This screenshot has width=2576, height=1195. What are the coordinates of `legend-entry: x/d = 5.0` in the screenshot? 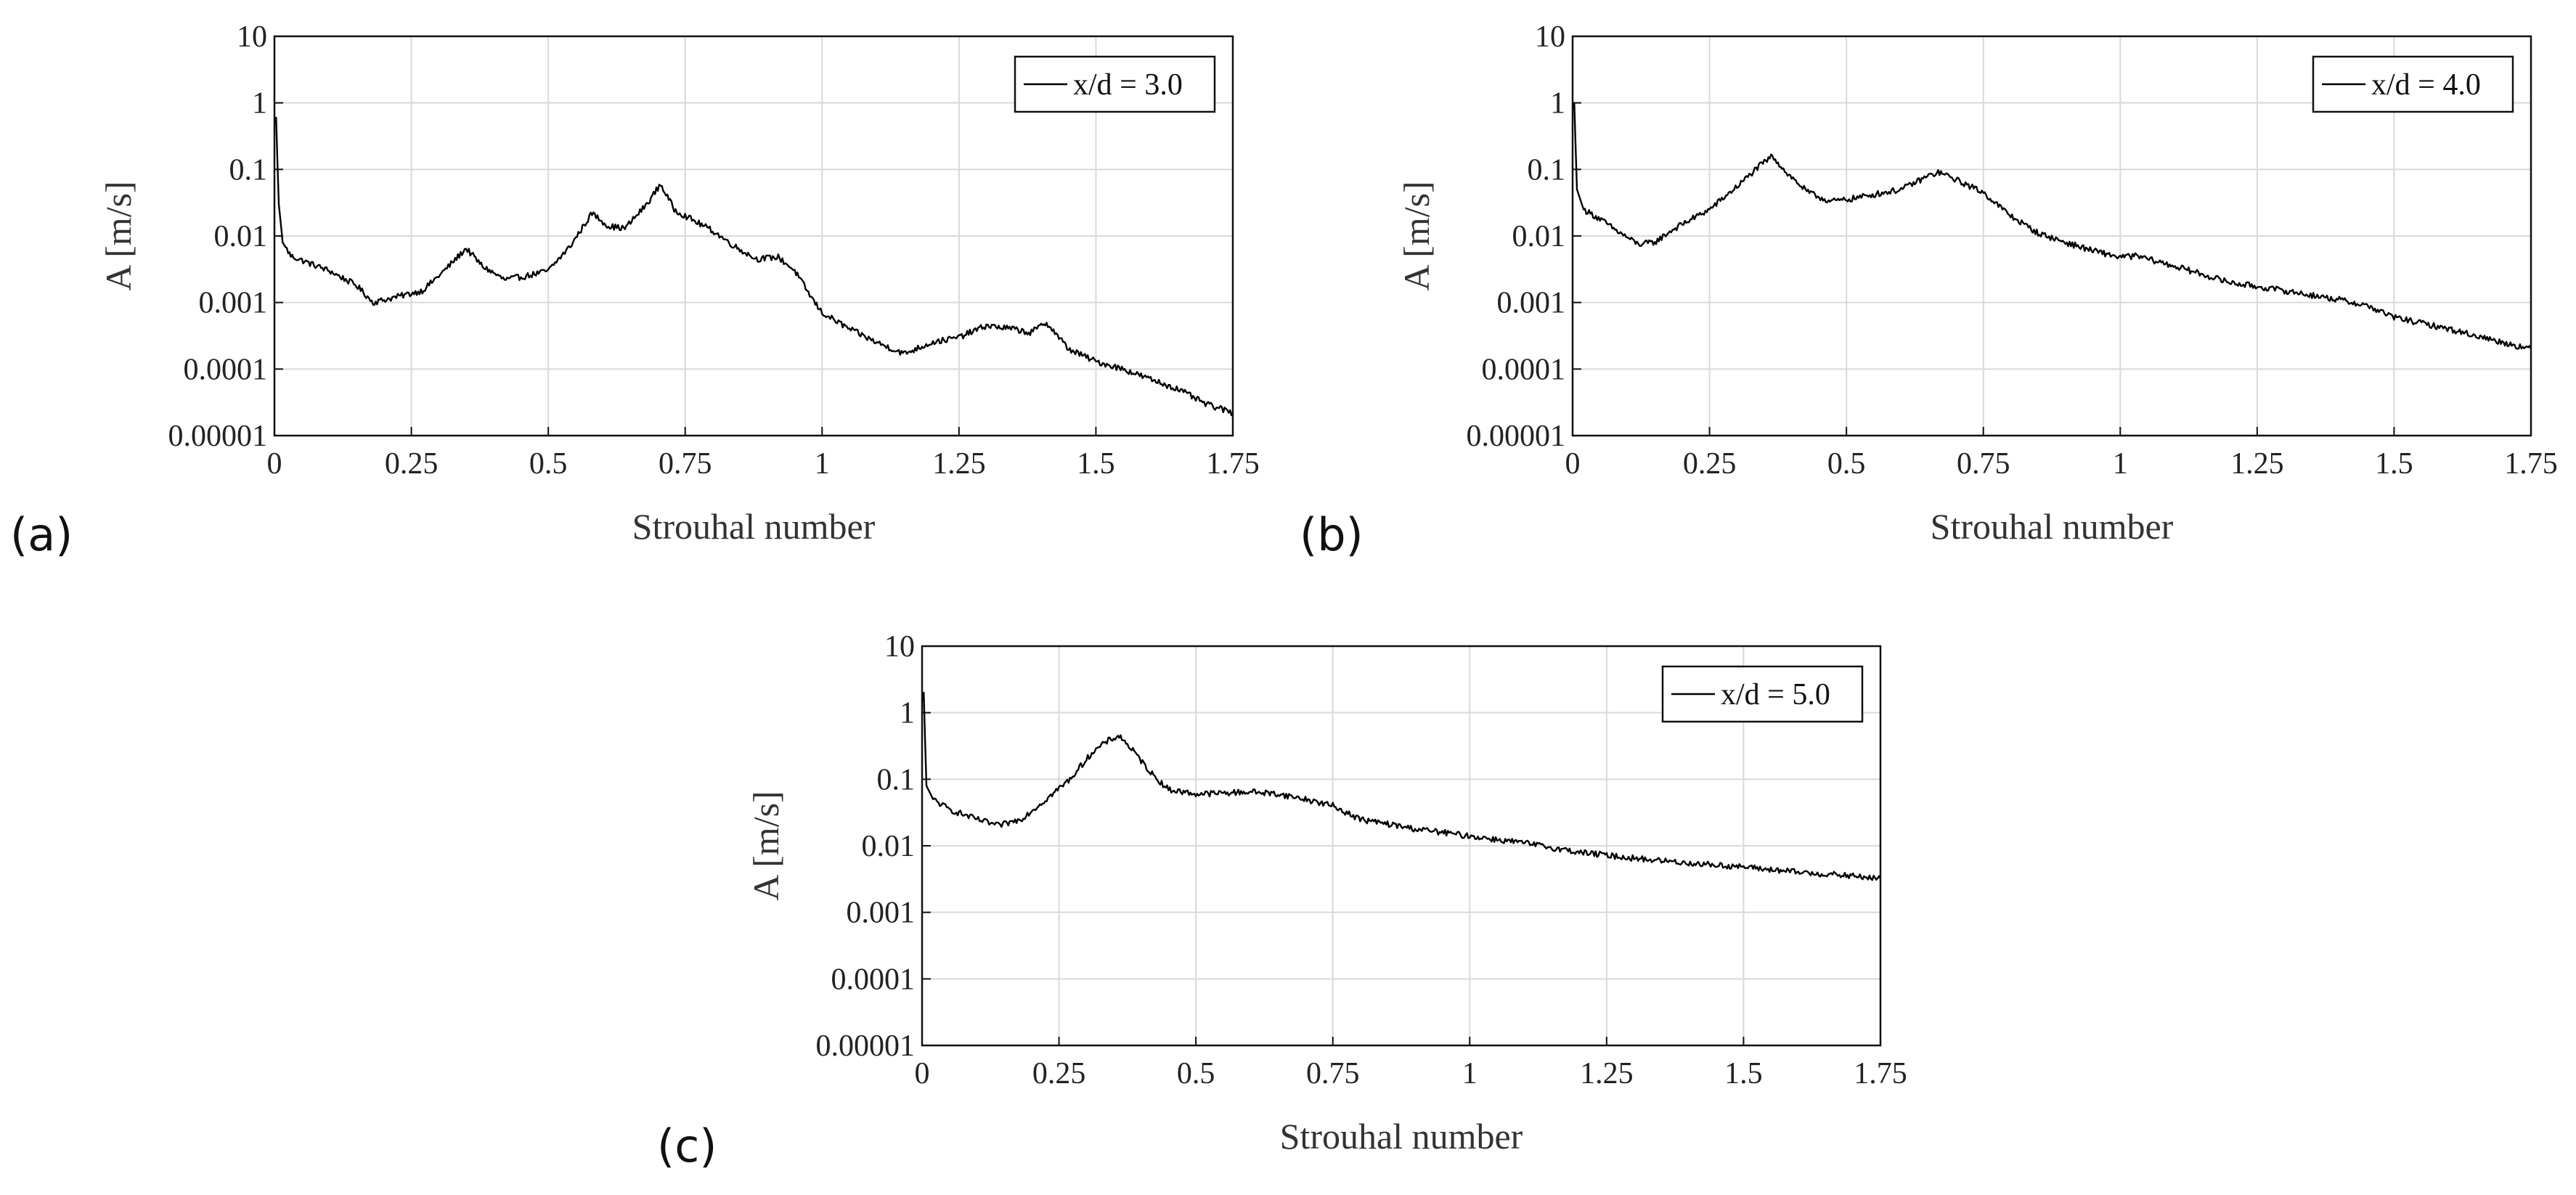 It's located at (1776, 695).